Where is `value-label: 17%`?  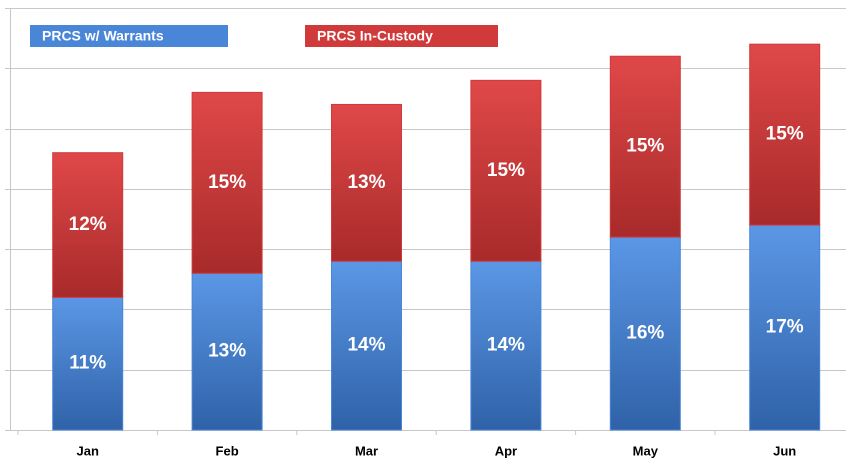
value-label: 17% is located at coordinates (785, 327).